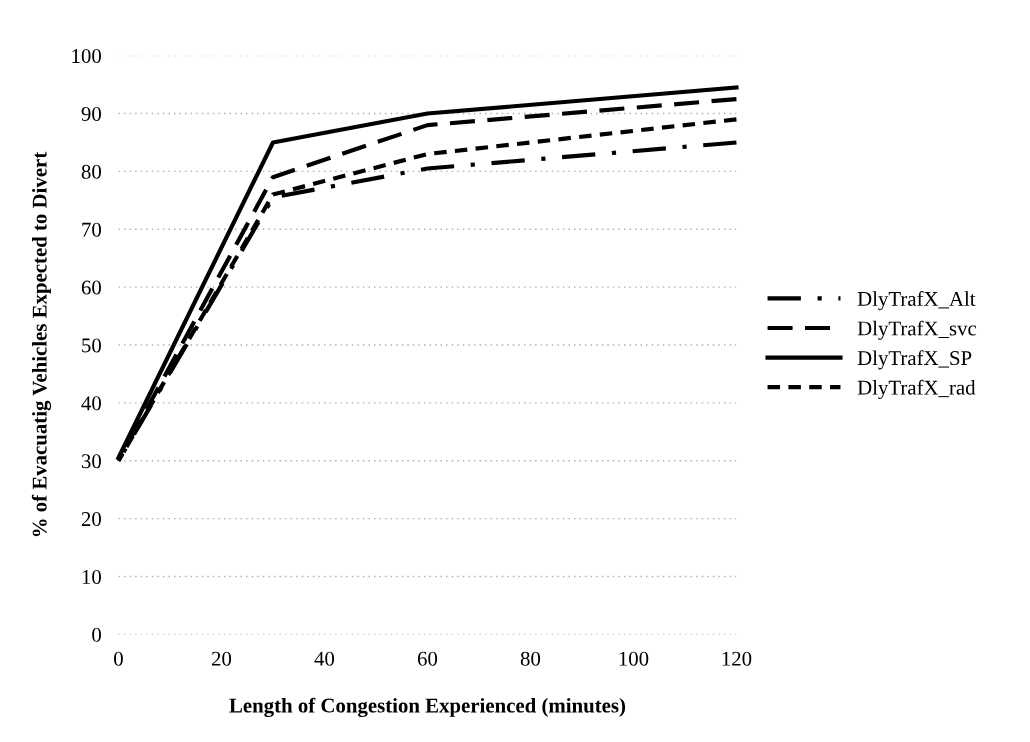 Image resolution: width=1030 pixels, height=742 pixels. What do you see at coordinates (916, 389) in the screenshot?
I see `legend-label: DlyTrafX_rad` at bounding box center [916, 389].